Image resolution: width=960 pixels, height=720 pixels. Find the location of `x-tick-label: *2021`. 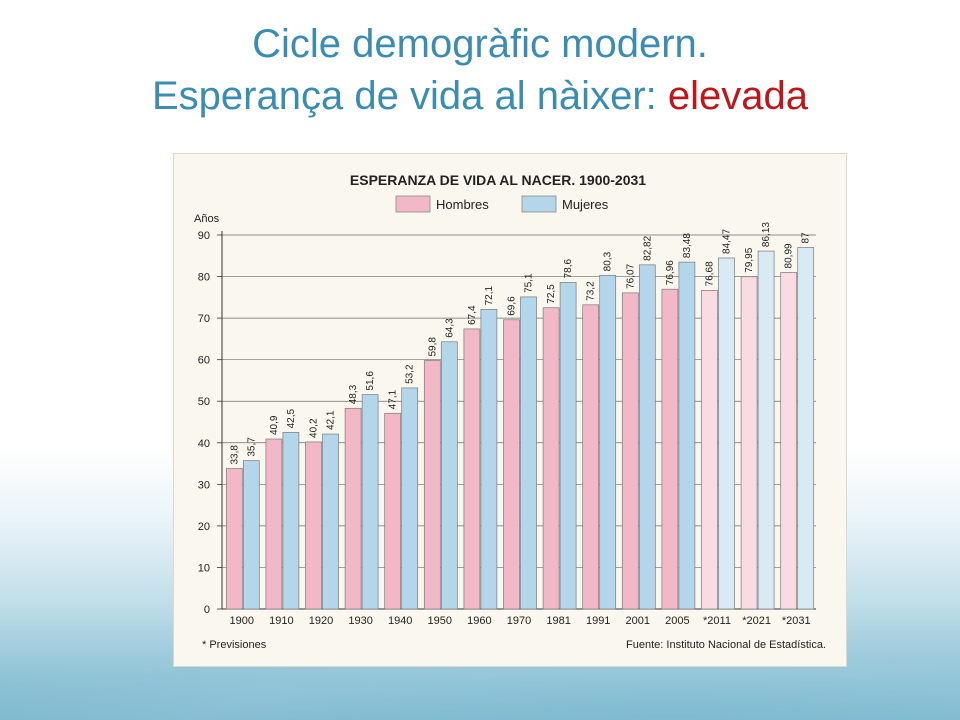

x-tick-label: *2021 is located at coordinates (756, 621).